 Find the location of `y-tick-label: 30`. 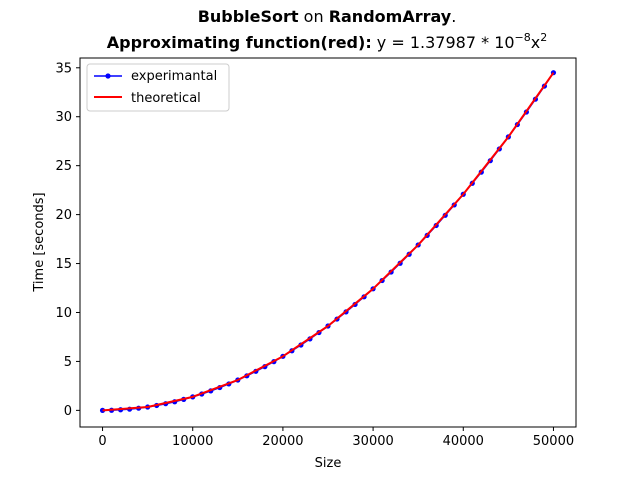

y-tick-label: 30 is located at coordinates (63, 117).